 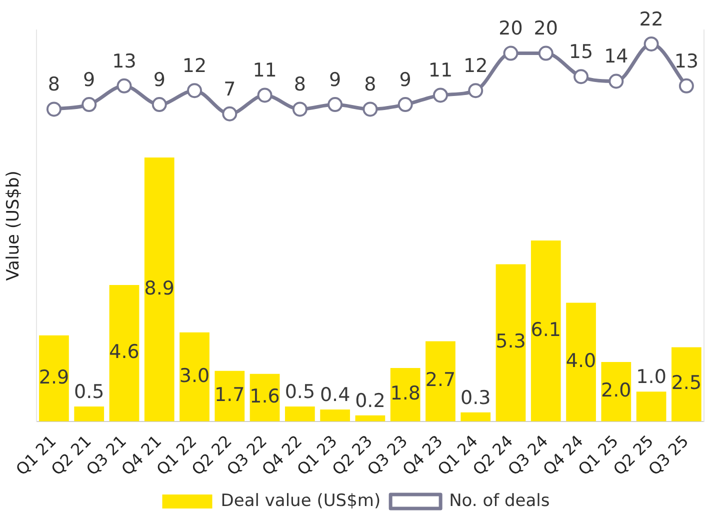 I want to click on data-label: 1.0, so click(x=651, y=377).